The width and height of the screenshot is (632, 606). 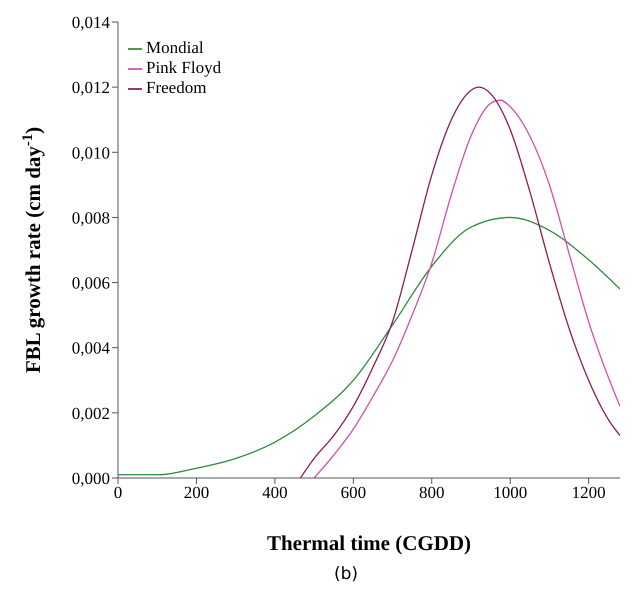 I want to click on y-tick-label: 0,008, so click(x=91, y=218).